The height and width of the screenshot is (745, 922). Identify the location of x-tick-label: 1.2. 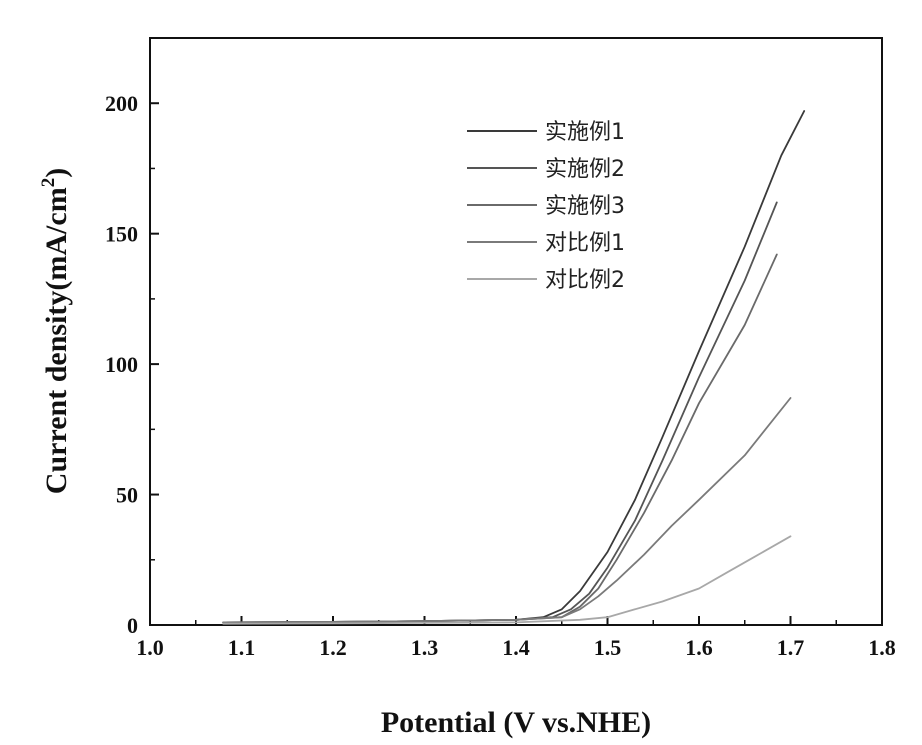
(333, 647).